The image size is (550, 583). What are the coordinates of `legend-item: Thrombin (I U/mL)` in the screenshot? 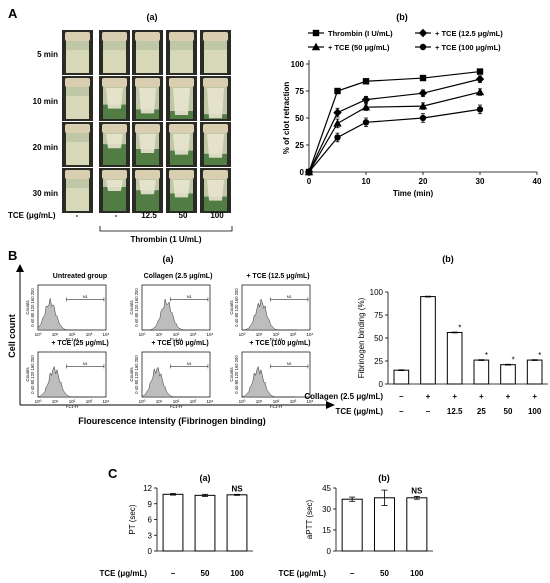 It's located at (350, 33).